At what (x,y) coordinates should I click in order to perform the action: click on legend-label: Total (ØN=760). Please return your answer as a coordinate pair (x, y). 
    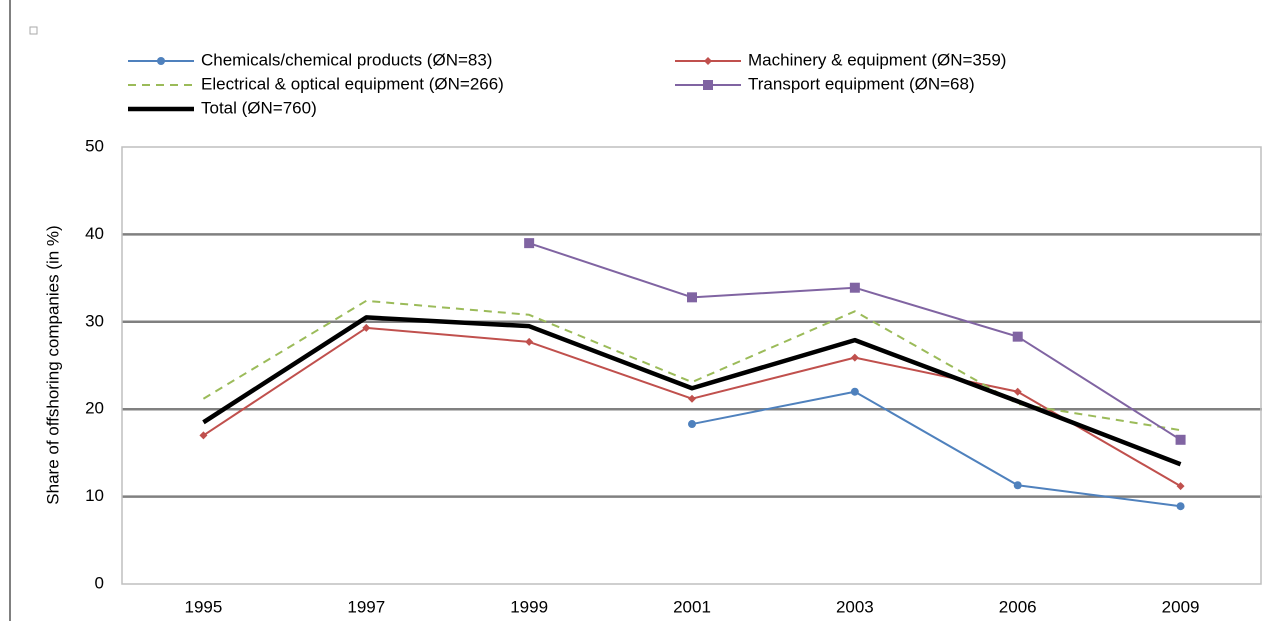
    Looking at the image, I should click on (259, 107).